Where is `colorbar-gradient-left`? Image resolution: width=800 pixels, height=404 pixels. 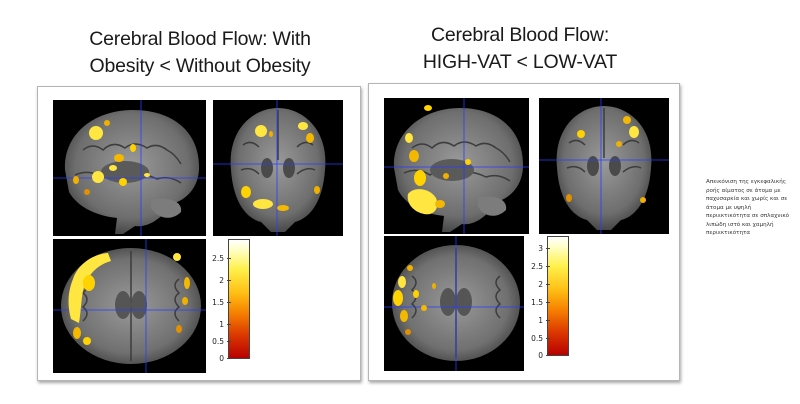 colorbar-gradient-left is located at coordinates (239, 299).